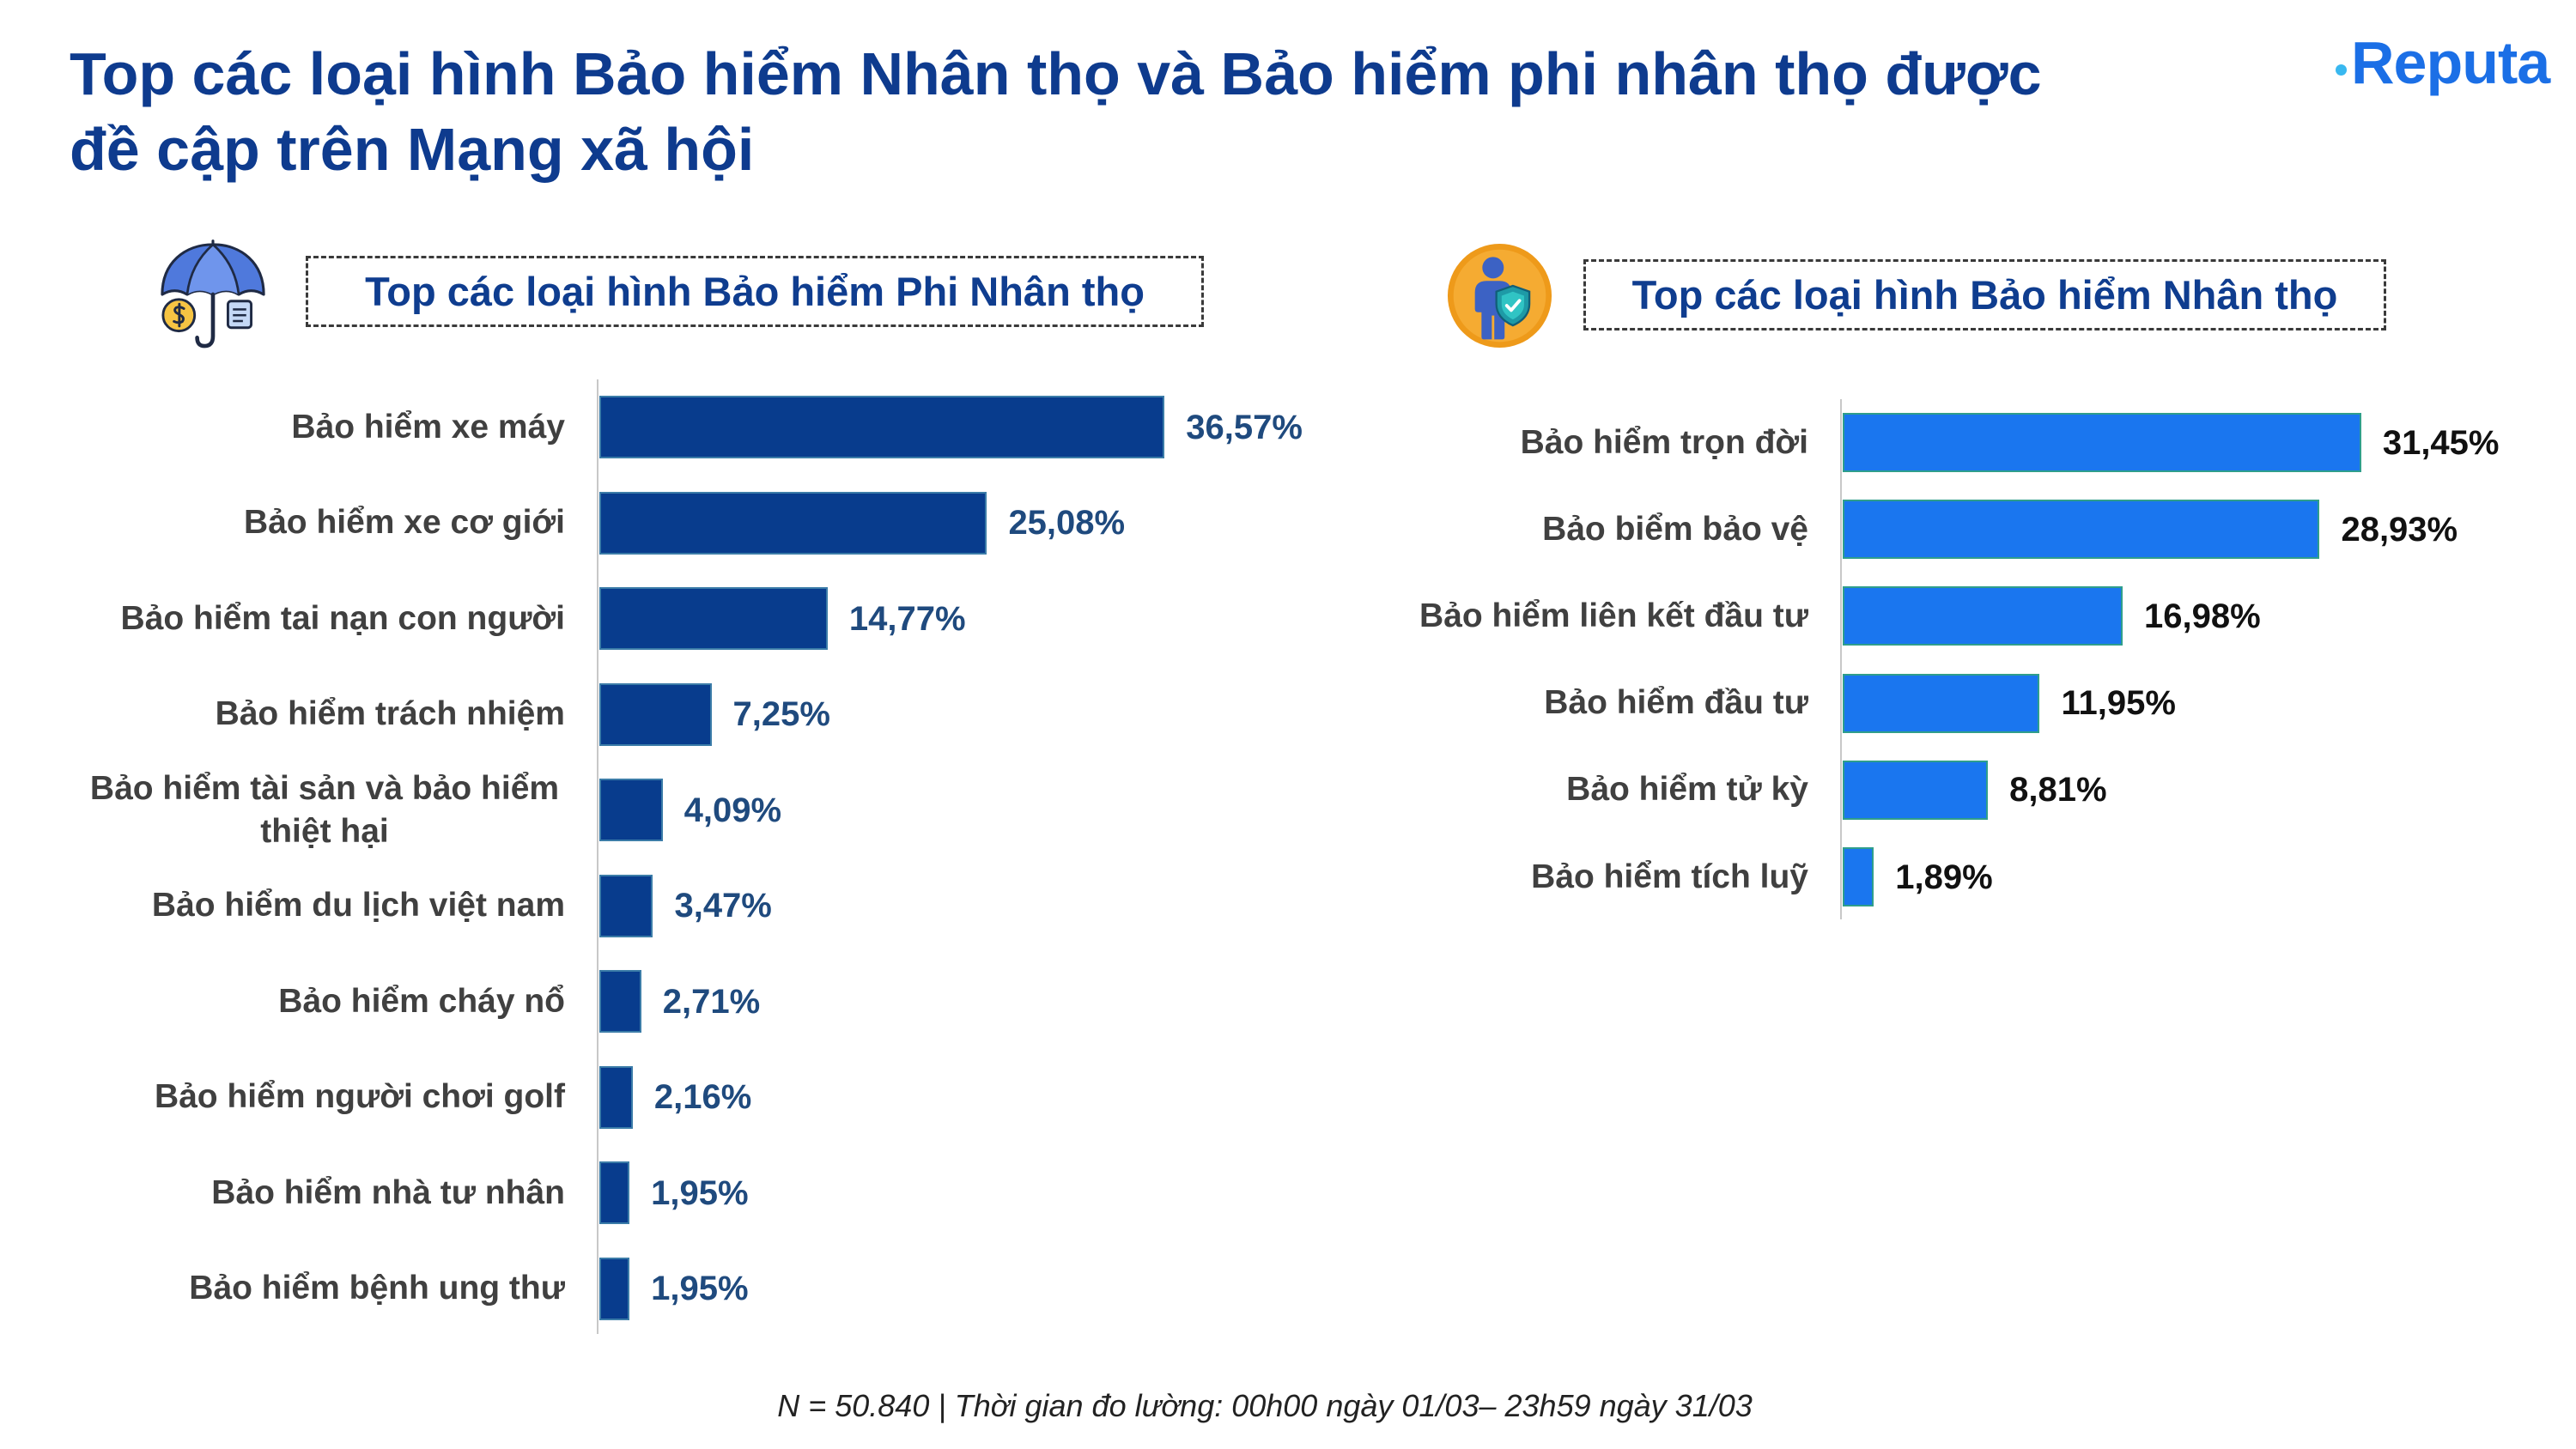 Image resolution: width=2576 pixels, height=1449 pixels. I want to click on category-label-text: Bảo hiểm đầu tư, so click(1676, 703).